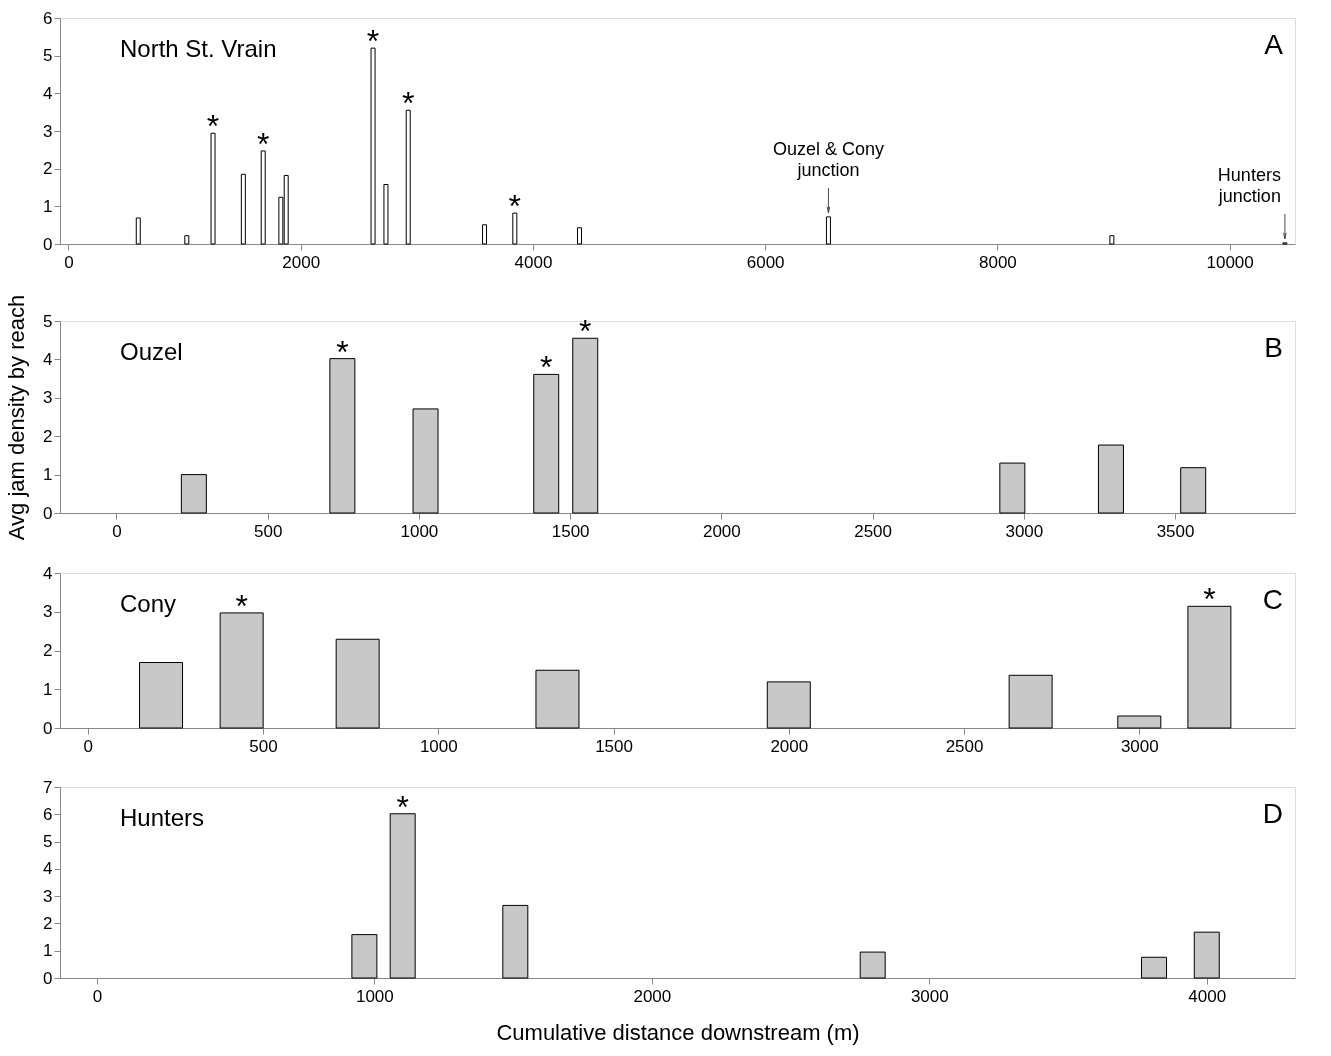  Describe the element at coordinates (678, 1032) in the screenshot. I see `x-axis-title: Cumulative distance downstream (m)` at that location.